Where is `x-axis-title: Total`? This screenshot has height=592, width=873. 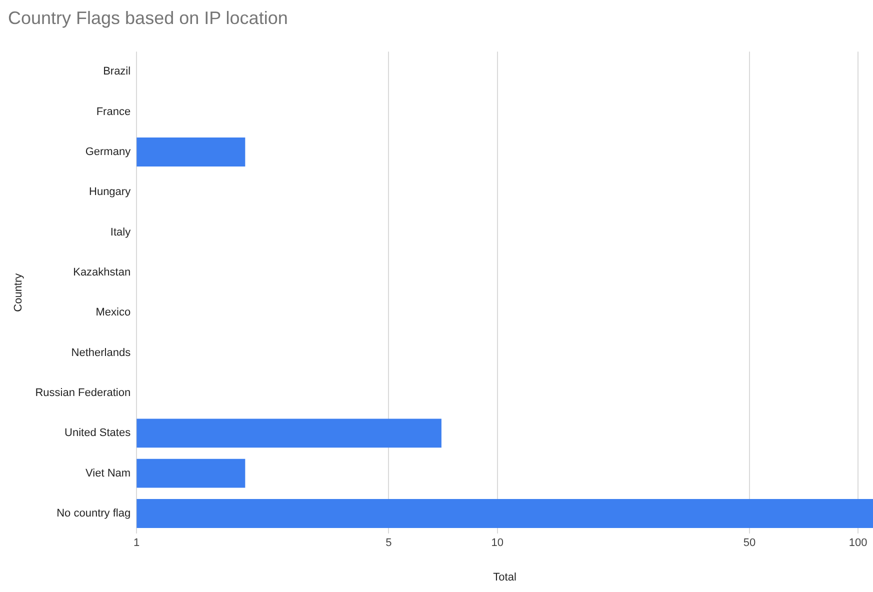
x-axis-title: Total is located at coordinates (504, 577).